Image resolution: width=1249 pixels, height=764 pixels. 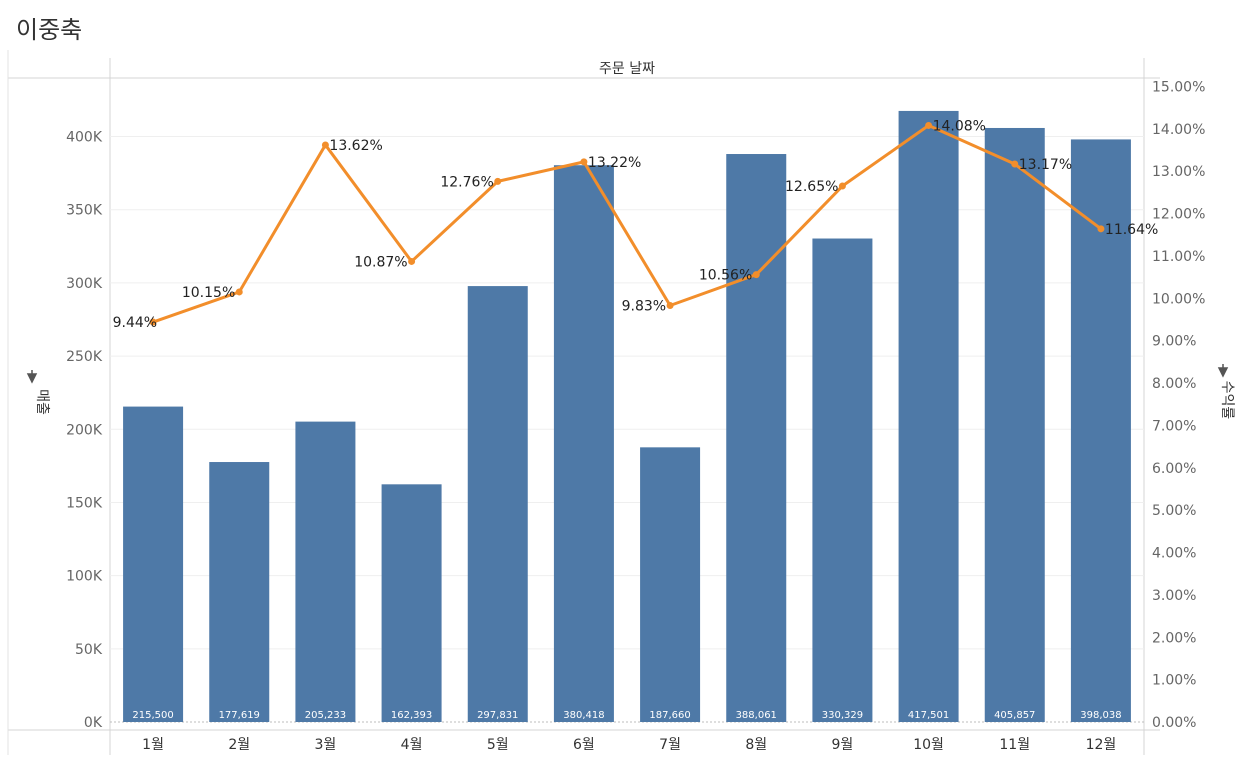 What do you see at coordinates (1174, 638) in the screenshot?
I see `right-axis-tick-label: 2.00%` at bounding box center [1174, 638].